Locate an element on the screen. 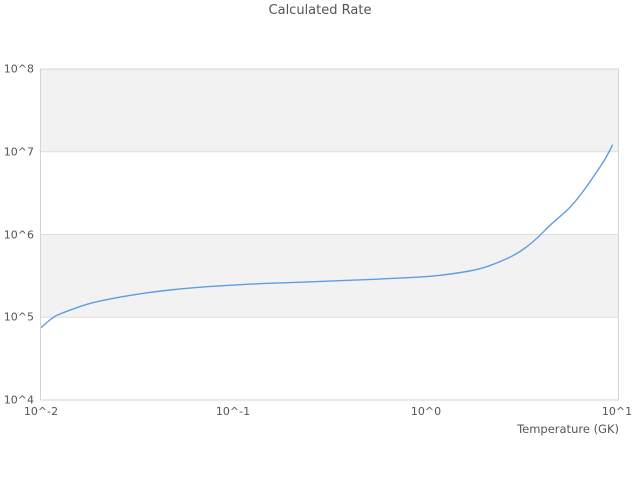  y-tick-label-1e6: 10^6 is located at coordinates (18, 235).